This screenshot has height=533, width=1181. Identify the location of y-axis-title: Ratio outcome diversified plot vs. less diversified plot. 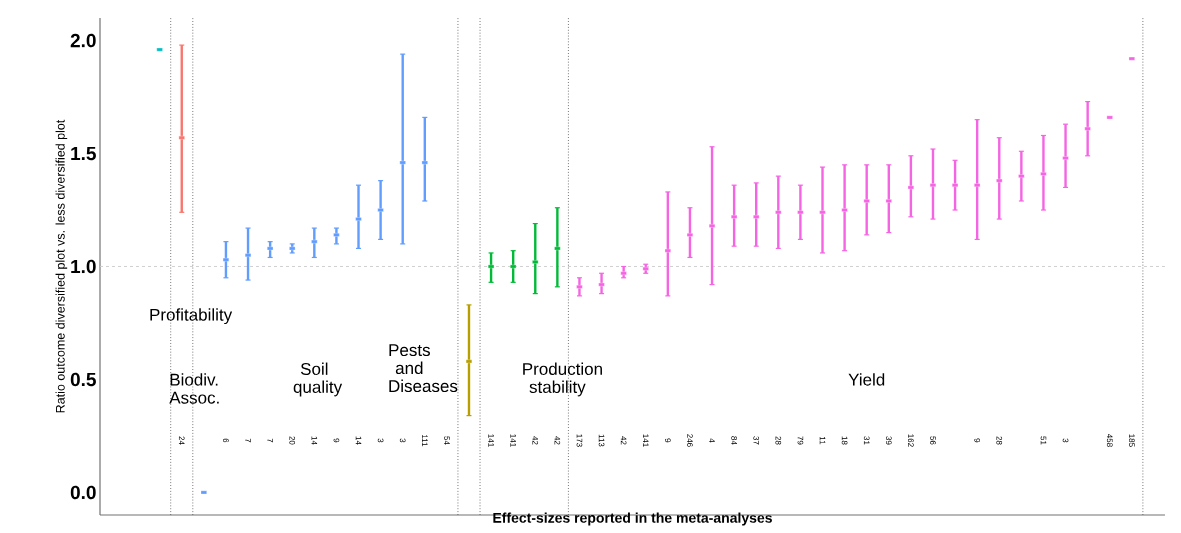
(61, 266).